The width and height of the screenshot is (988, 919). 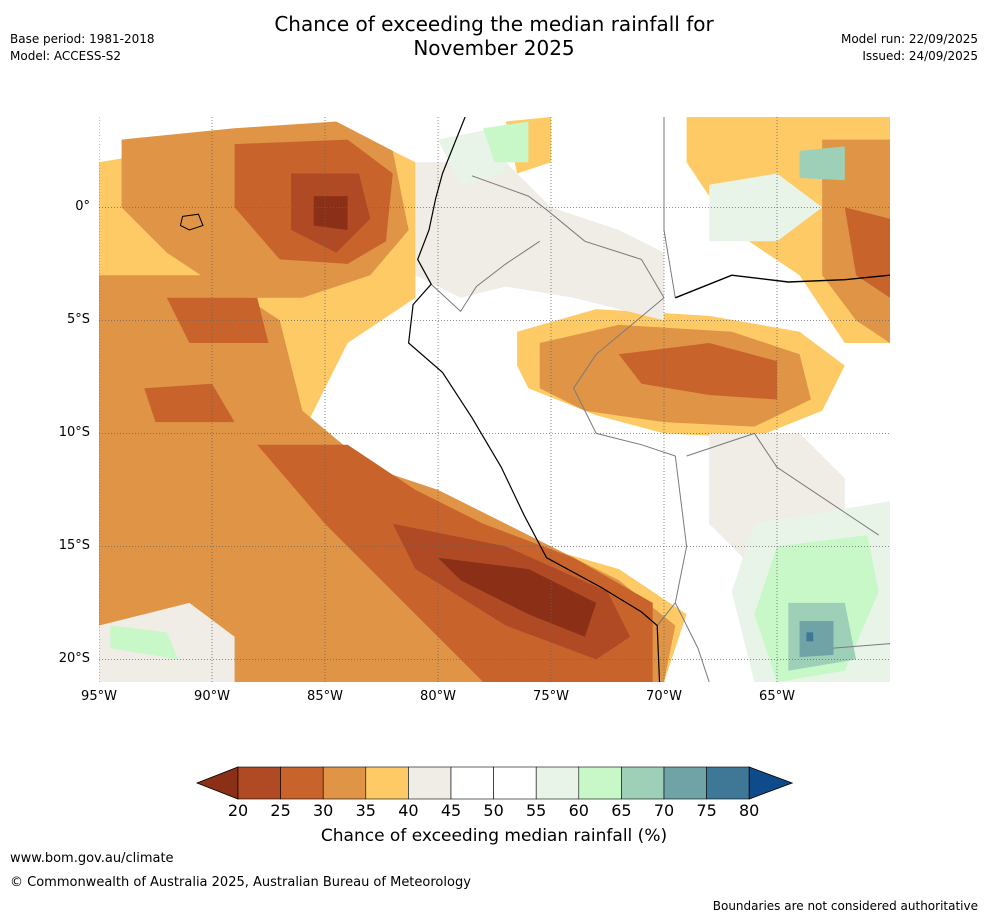 I want to click on colorbar-tick-label: 45, so click(x=451, y=810).